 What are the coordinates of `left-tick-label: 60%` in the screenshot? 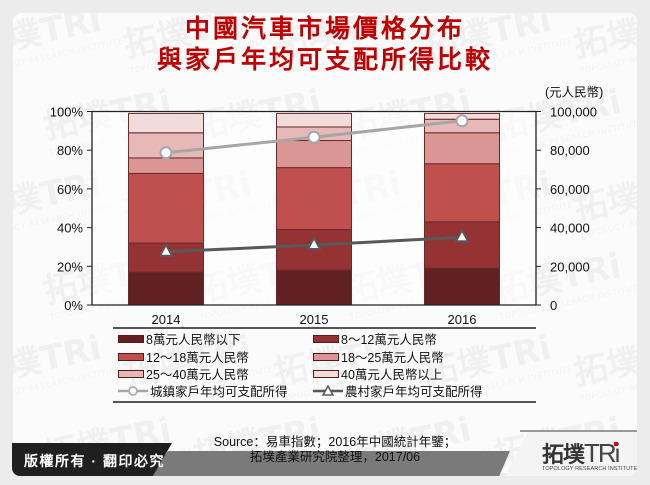 It's located at (70, 189).